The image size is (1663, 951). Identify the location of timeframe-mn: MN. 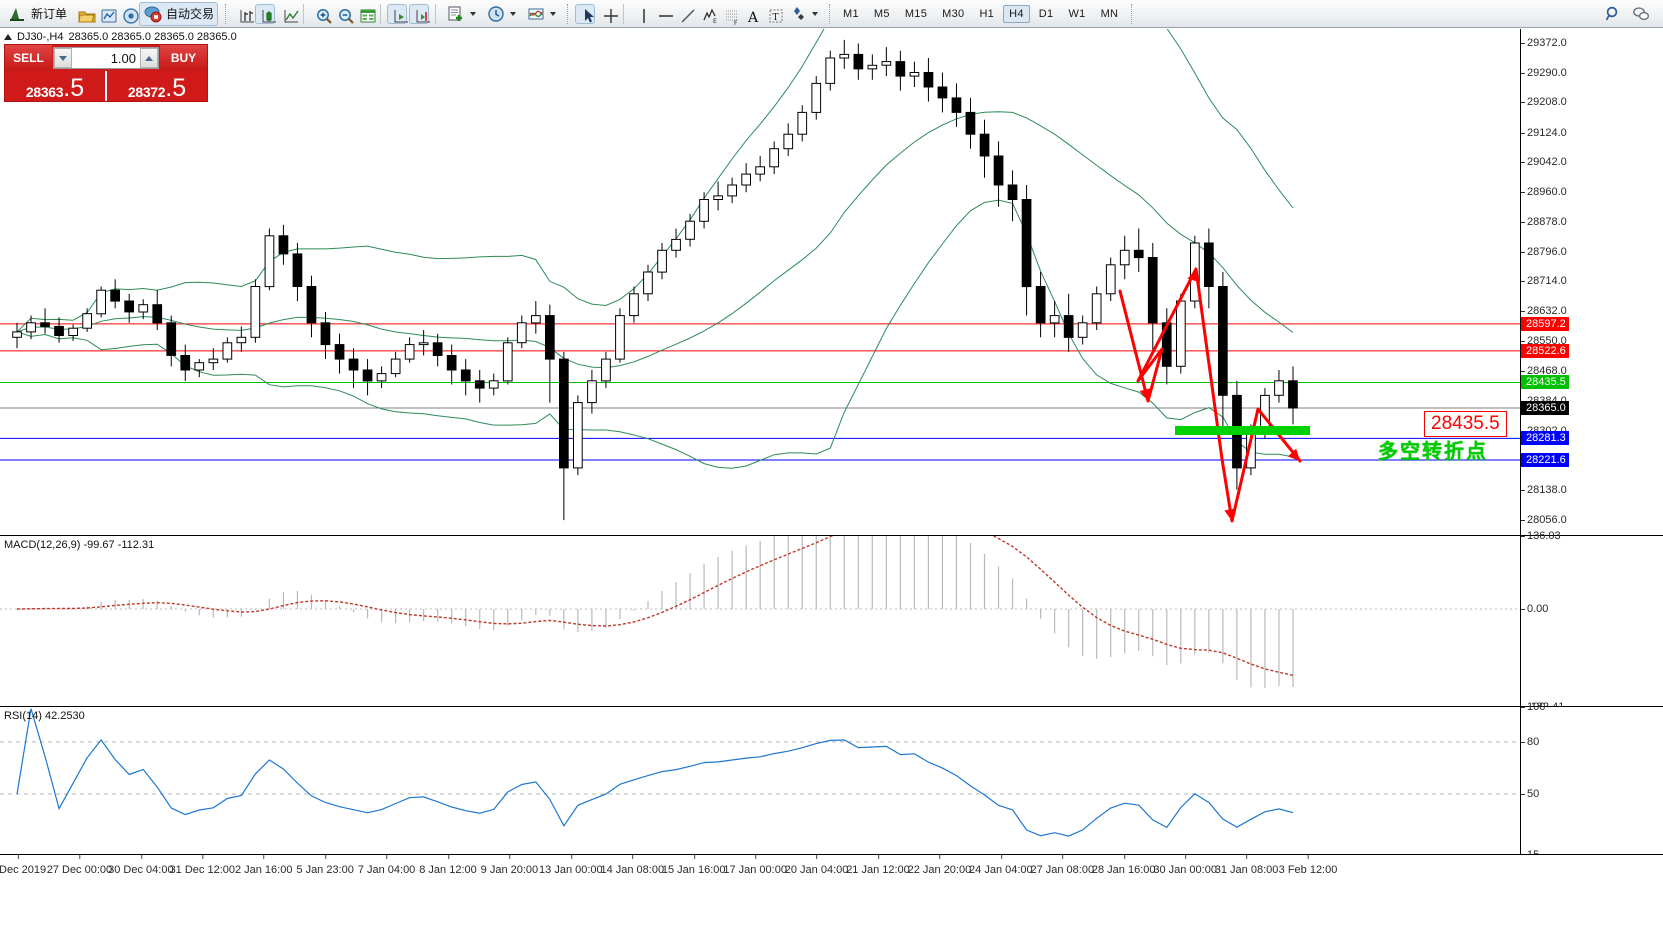
(1109, 13).